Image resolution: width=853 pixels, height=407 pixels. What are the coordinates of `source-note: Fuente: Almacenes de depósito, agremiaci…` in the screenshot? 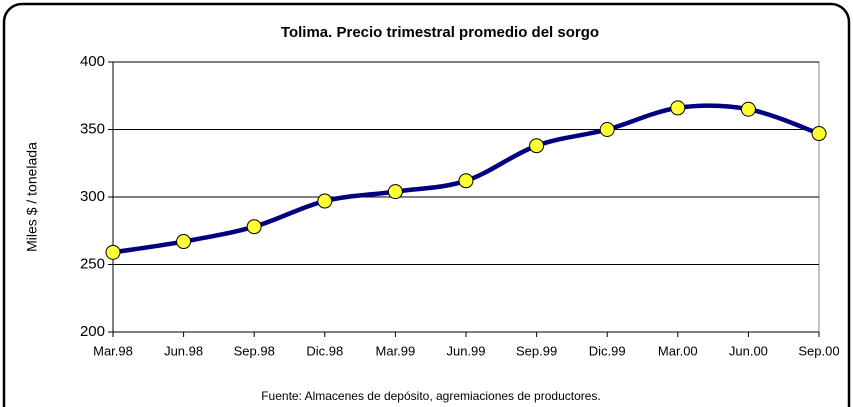 It's located at (431, 396).